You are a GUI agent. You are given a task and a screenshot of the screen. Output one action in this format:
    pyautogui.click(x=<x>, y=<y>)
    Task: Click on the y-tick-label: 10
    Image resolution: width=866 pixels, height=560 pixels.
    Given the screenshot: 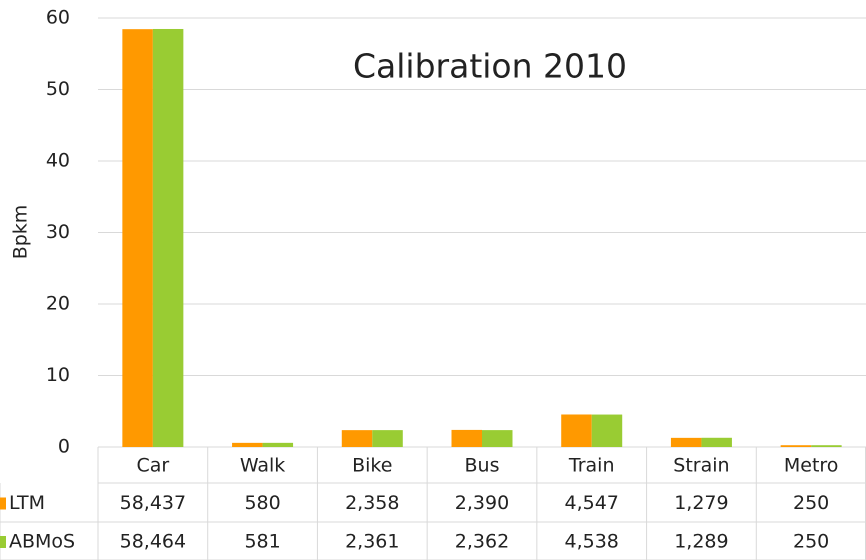 What is the action you would take?
    pyautogui.click(x=58, y=375)
    